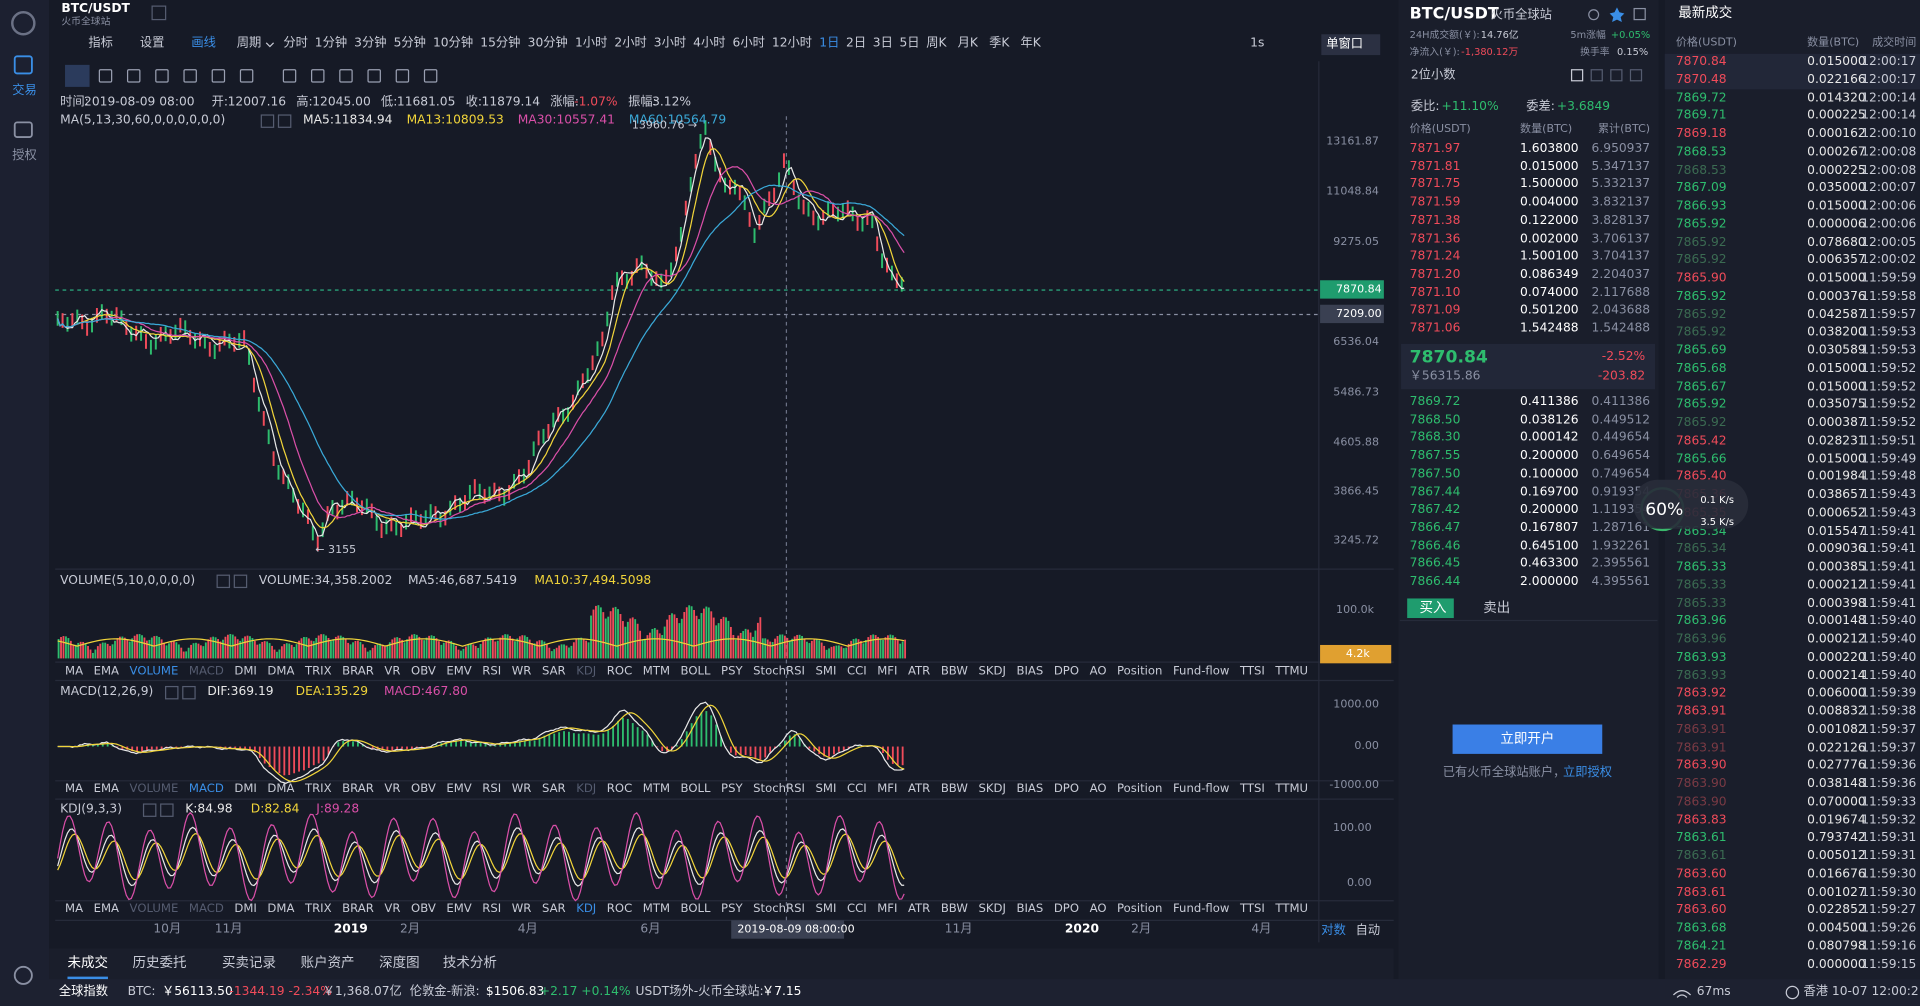  I want to click on tool: 设置, so click(152, 43).